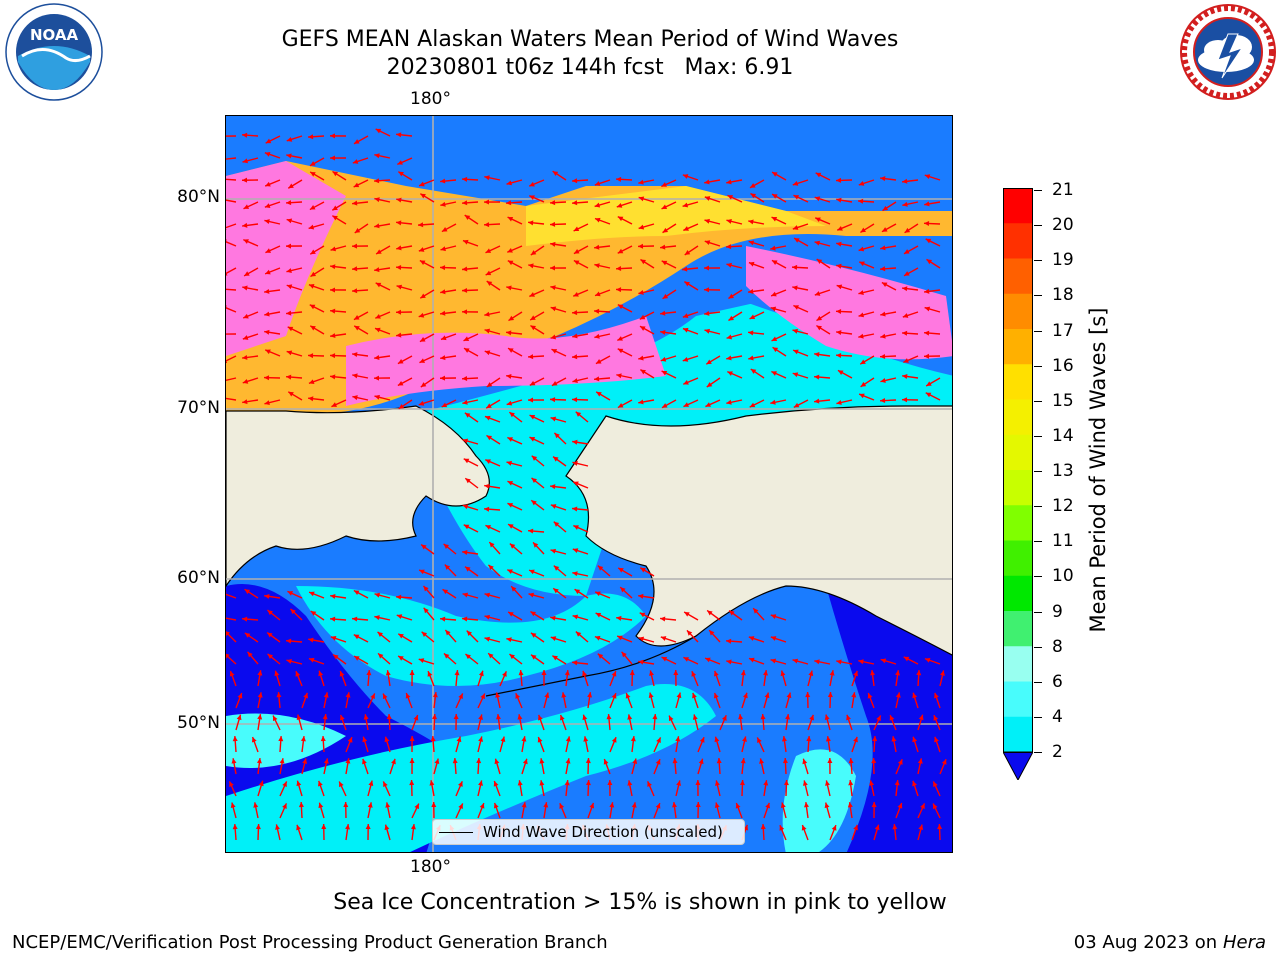 This screenshot has width=1280, height=960. What do you see at coordinates (198, 723) in the screenshot?
I see `lat-label-50: 50°N` at bounding box center [198, 723].